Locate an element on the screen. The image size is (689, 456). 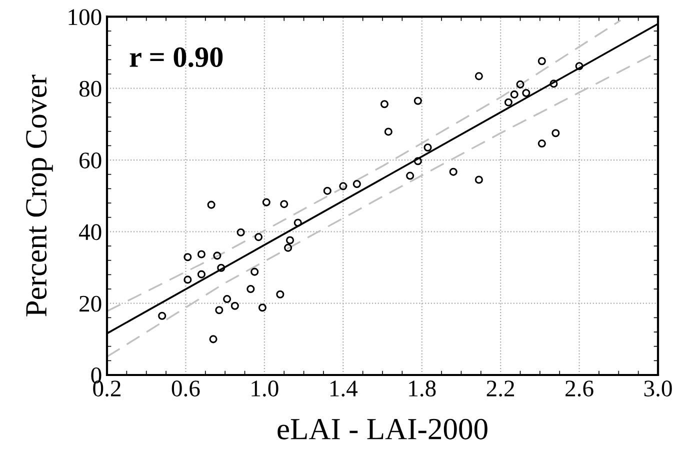
y-tick-label: 100 is located at coordinates (85, 17).